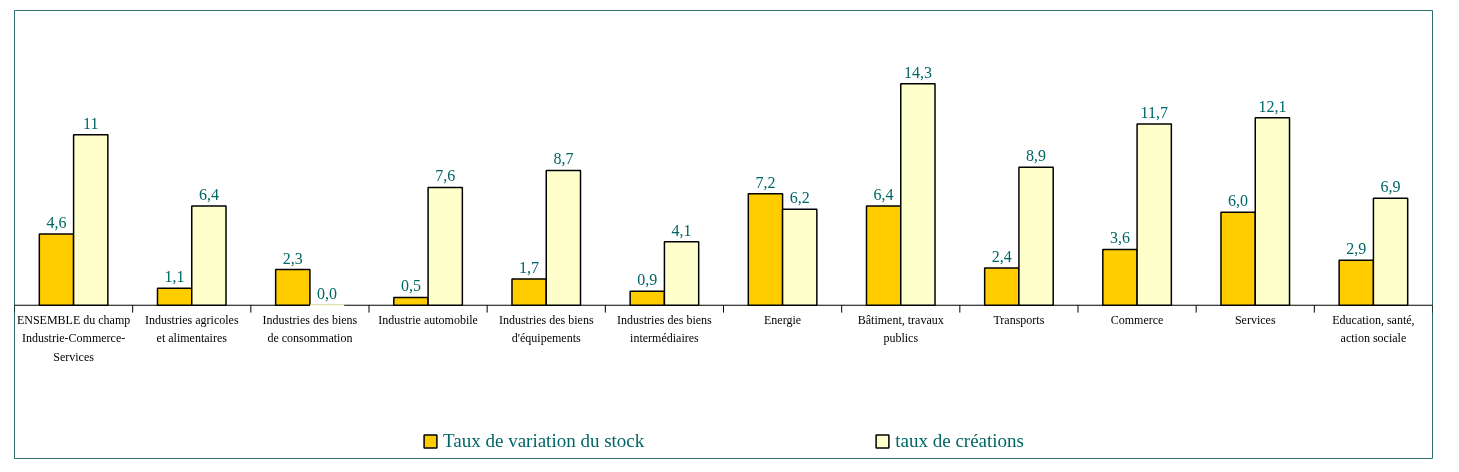 The height and width of the screenshot is (472, 1459). I want to click on data-label: 0,9, so click(647, 280).